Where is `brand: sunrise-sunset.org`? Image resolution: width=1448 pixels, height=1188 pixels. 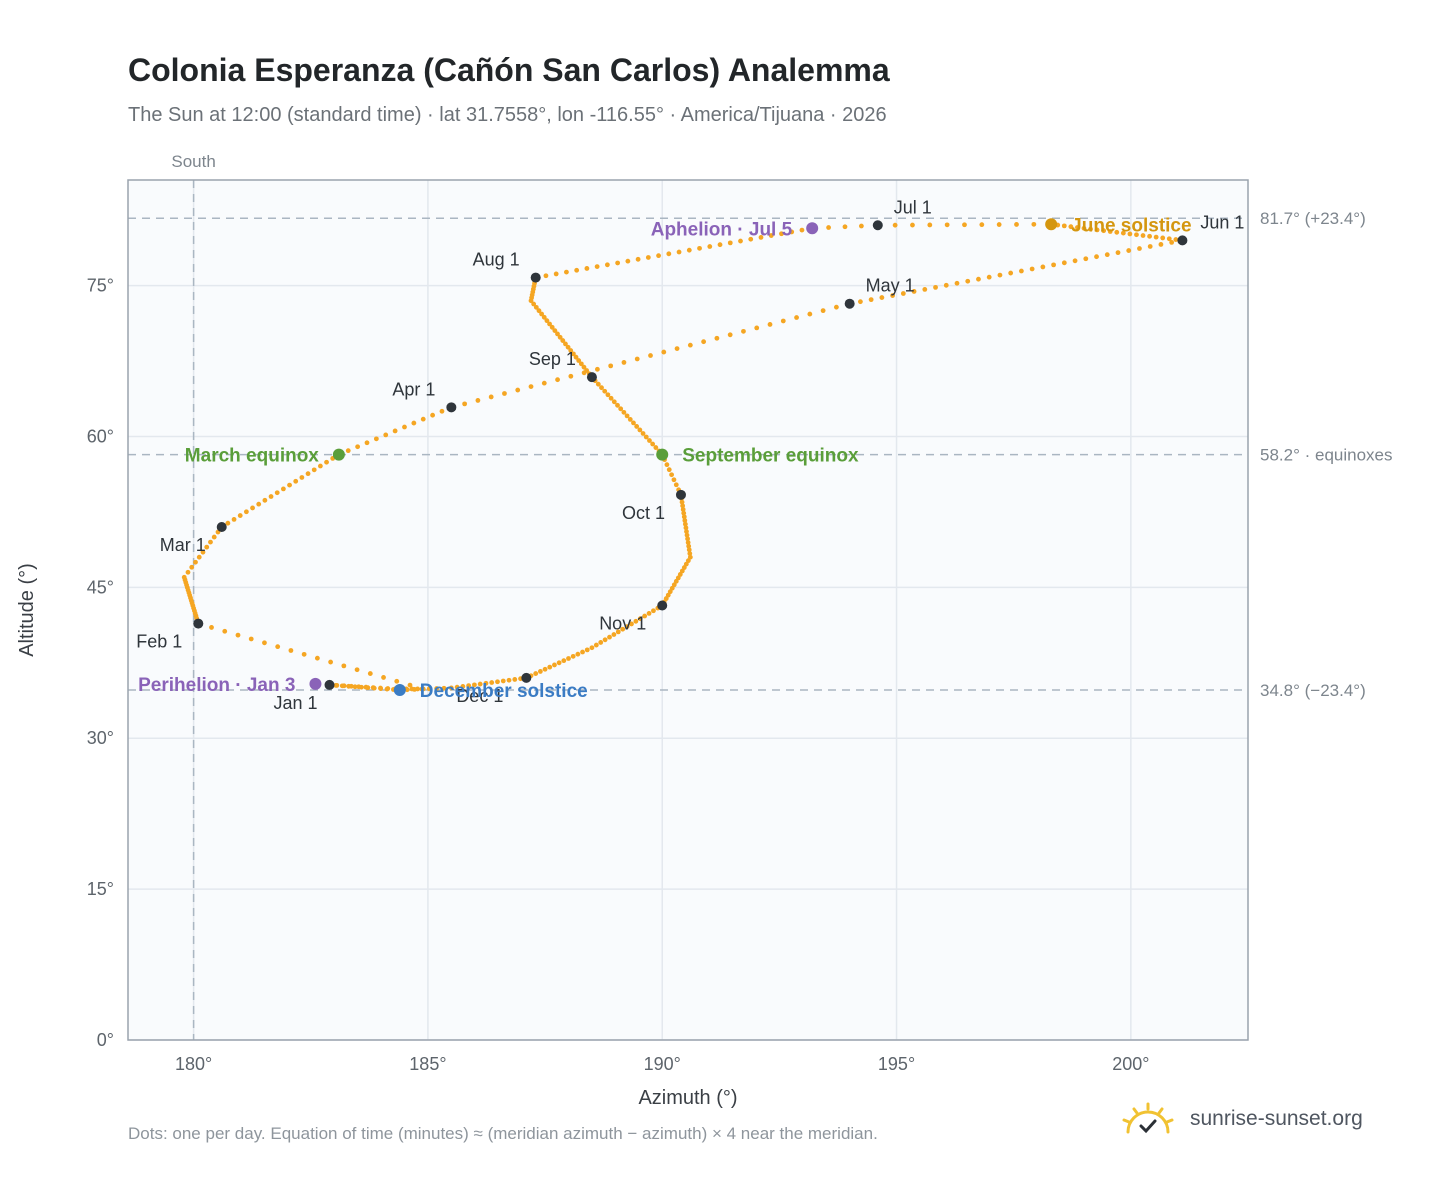 brand: sunrise-sunset.org is located at coordinates (1241, 1119).